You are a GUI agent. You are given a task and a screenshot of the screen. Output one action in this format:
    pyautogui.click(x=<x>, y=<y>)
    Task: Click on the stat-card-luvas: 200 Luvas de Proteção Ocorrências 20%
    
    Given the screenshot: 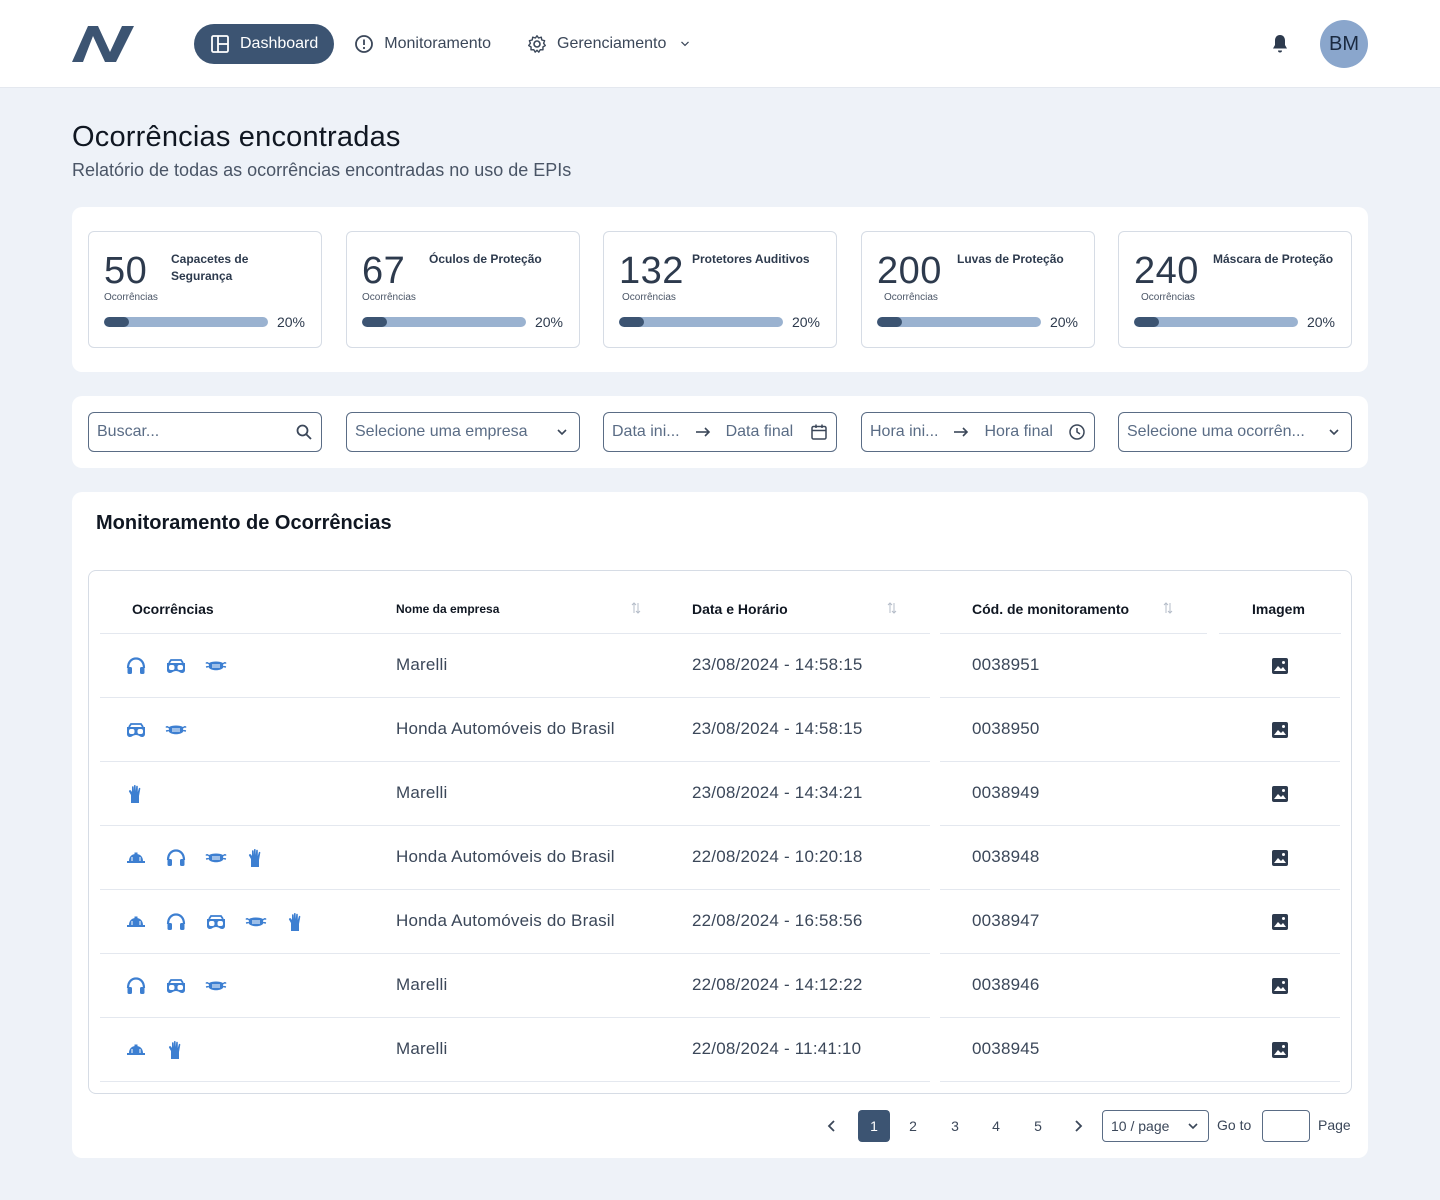 What is the action you would take?
    pyautogui.click(x=978, y=289)
    